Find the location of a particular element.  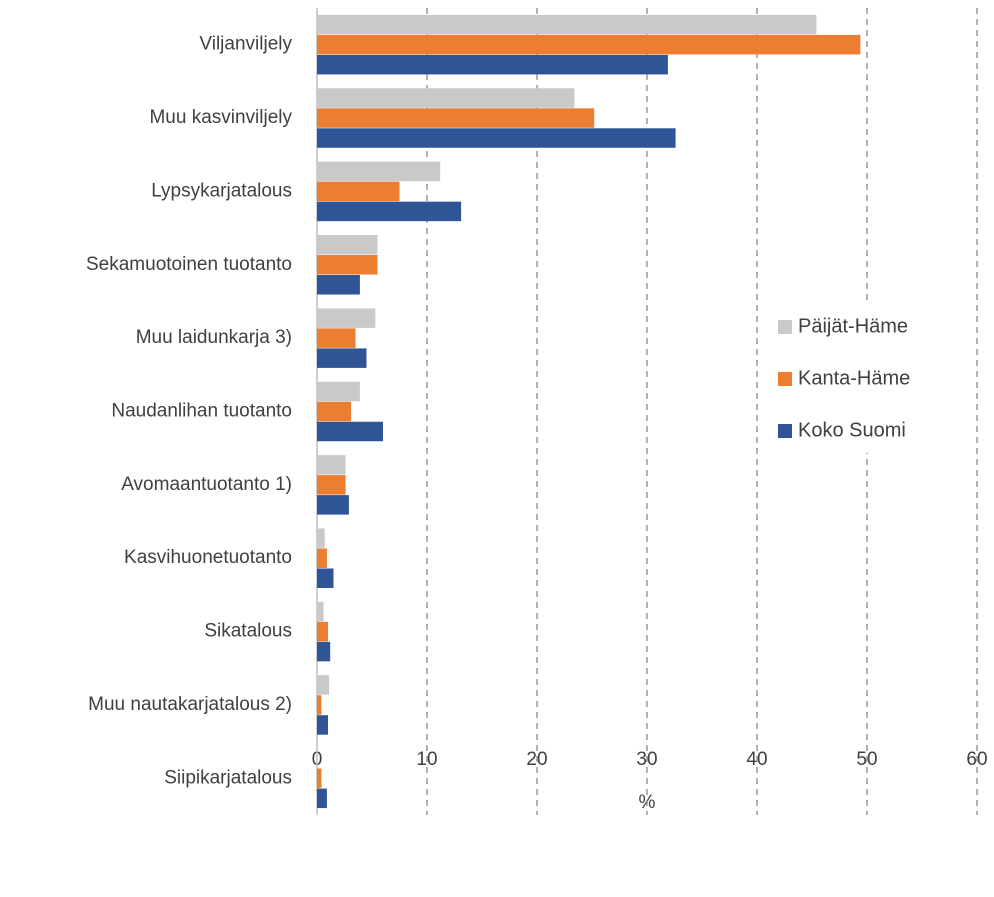

y-tick-label: Sikatalous is located at coordinates (248, 631).